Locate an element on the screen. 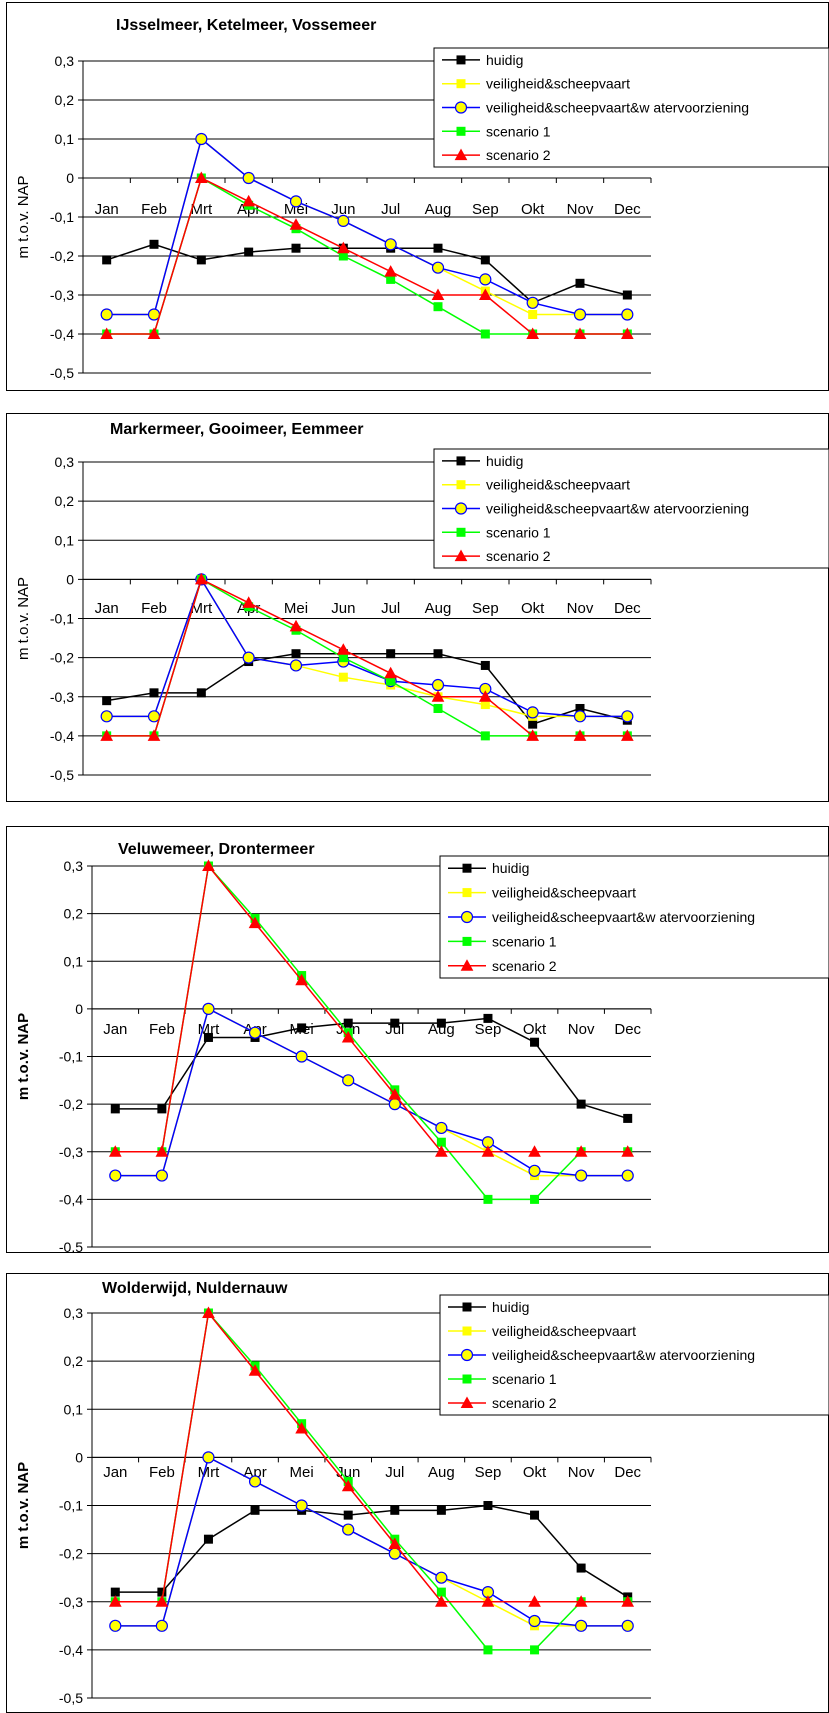 The width and height of the screenshot is (829, 1713). y-tick-label: -0,2 is located at coordinates (71, 1104).